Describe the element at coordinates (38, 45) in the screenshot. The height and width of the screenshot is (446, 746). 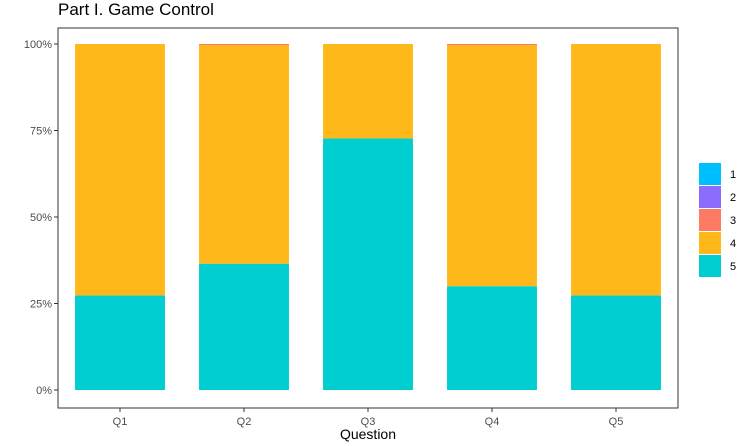
I see `y-tick-label: 100%` at that location.